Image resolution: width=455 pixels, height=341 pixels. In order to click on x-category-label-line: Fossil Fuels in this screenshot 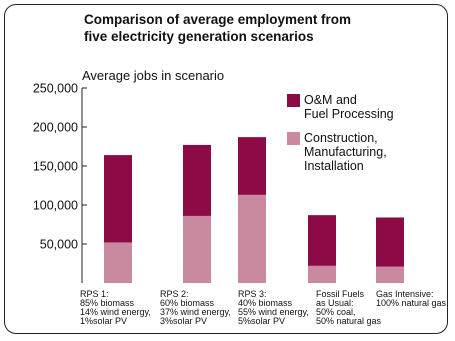, I will do `click(340, 294)`.